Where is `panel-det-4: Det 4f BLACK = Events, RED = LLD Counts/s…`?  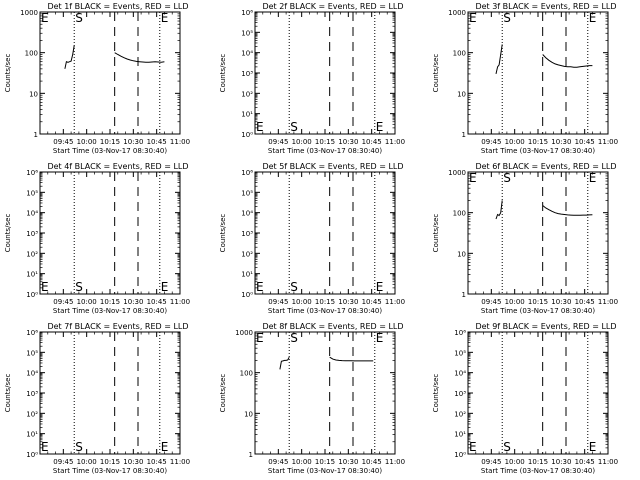
panel-det-4: Det 4f BLACK = Events, RED = LLD Counts/s… is located at coordinates (97, 238).